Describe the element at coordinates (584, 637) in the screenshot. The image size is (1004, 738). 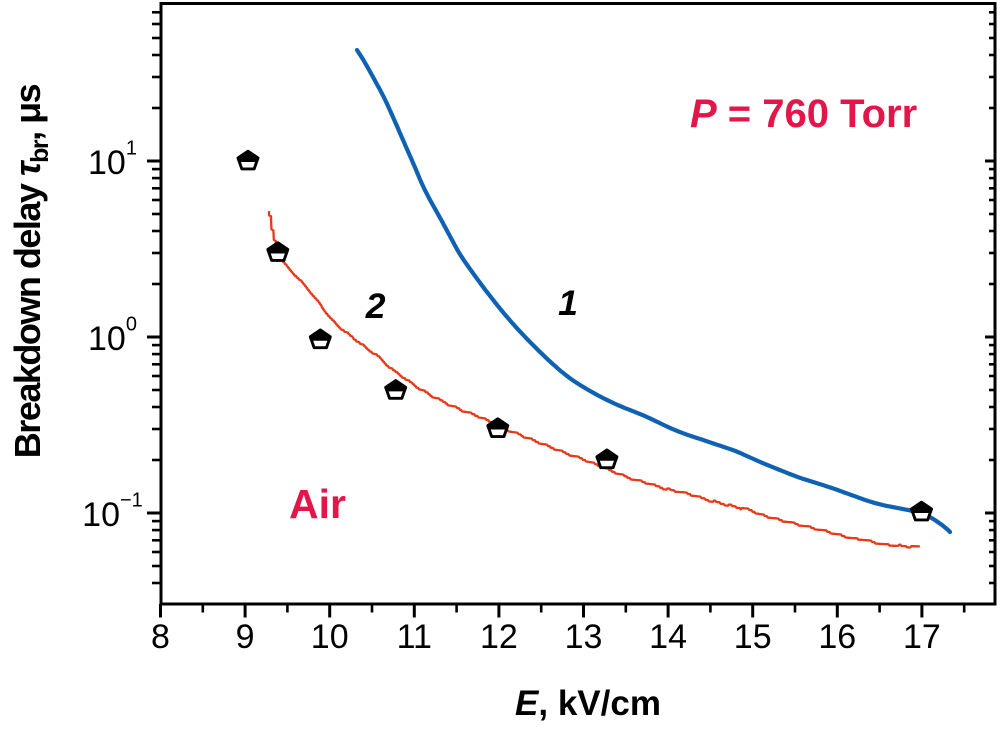
I see `svg-text: 13` at that location.